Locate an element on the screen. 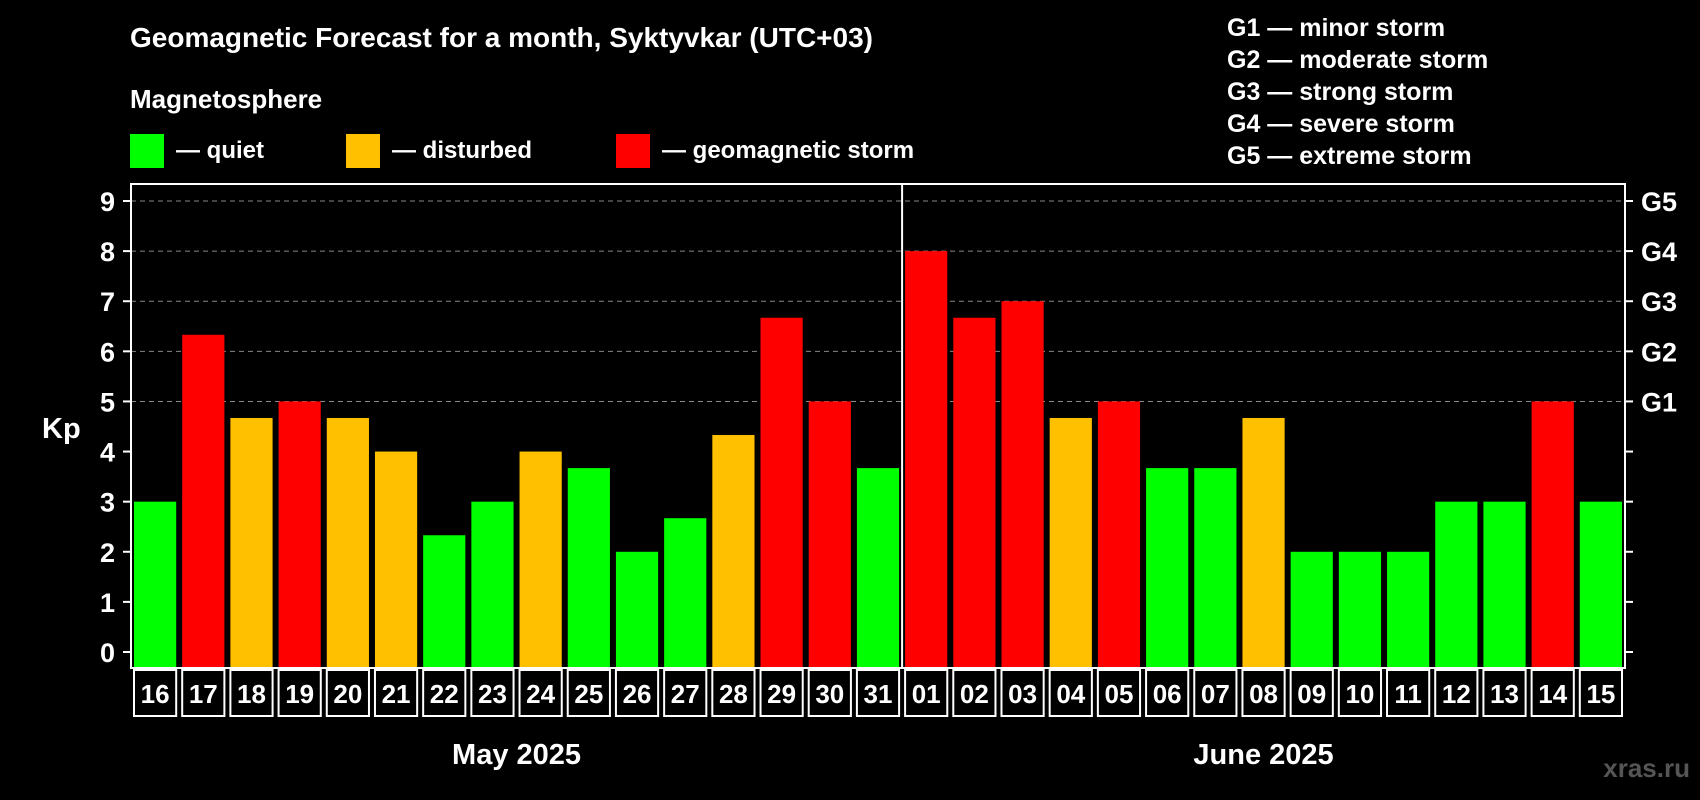 Image resolution: width=1700 pixels, height=800 pixels. legend-quiet: — quiet is located at coordinates (197, 151).